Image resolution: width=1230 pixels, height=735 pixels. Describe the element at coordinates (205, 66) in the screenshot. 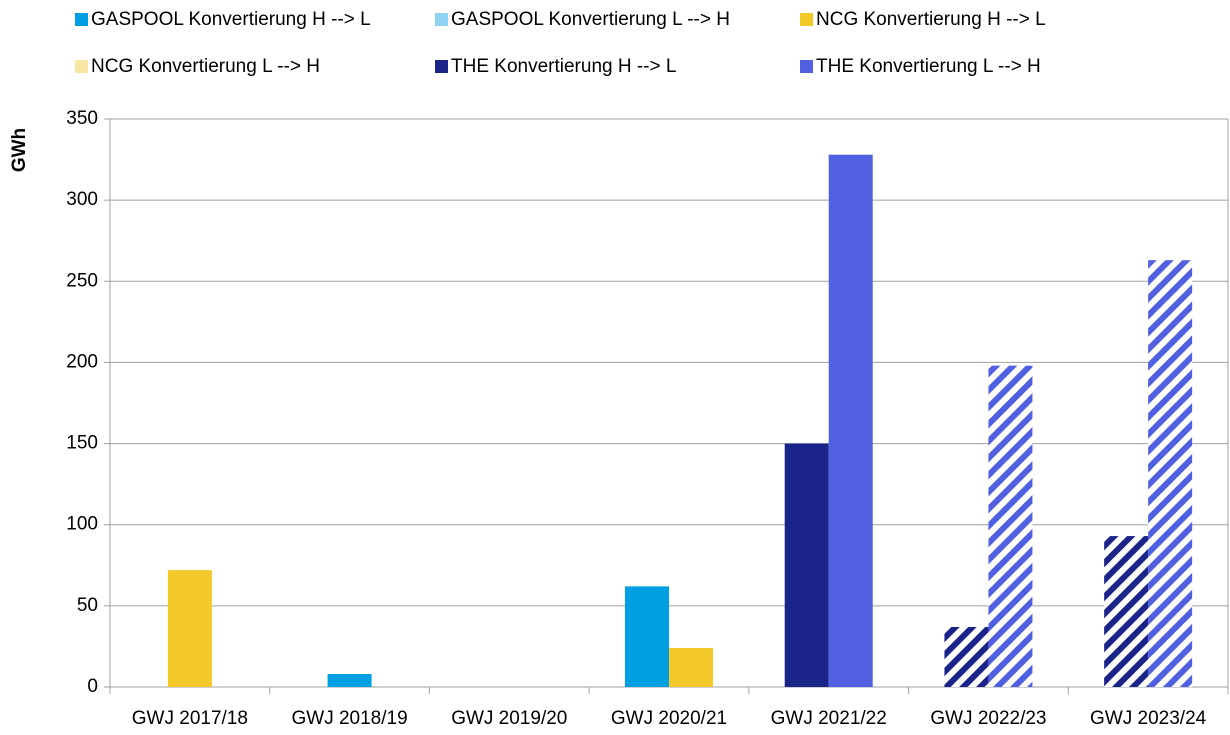

I see `legend-label: NCG Konvertierung L --> H` at that location.